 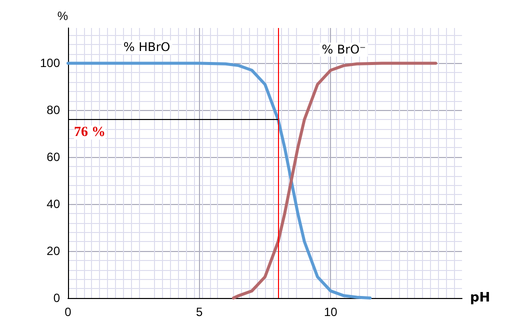 What do you see at coordinates (344, 49) in the screenshot?
I see `series-label: % BrO⁻` at bounding box center [344, 49].